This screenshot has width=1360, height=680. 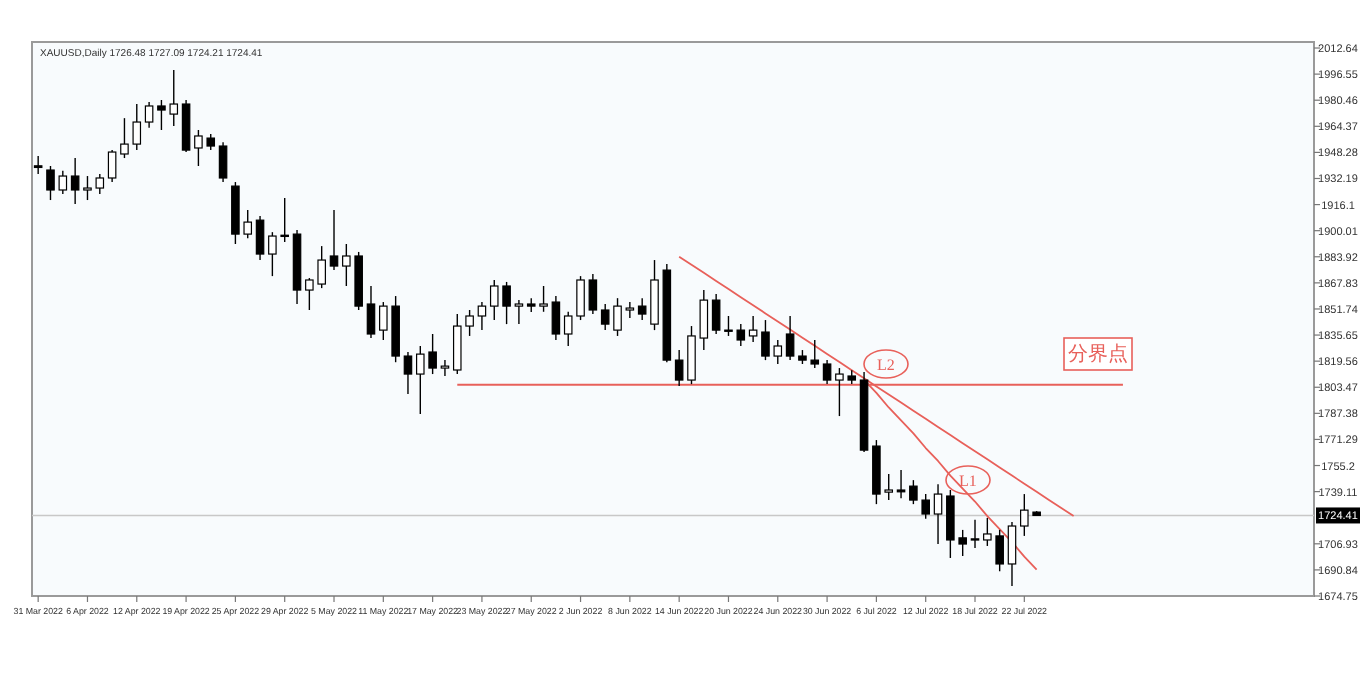 What do you see at coordinates (1098, 354) in the screenshot?
I see `annotation: 分界点` at bounding box center [1098, 354].